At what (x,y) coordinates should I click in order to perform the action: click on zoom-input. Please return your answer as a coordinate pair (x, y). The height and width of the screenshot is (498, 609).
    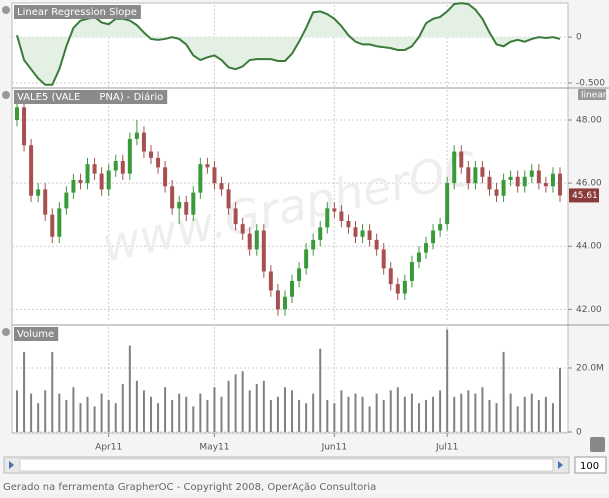
    Looking at the image, I should click on (590, 465).